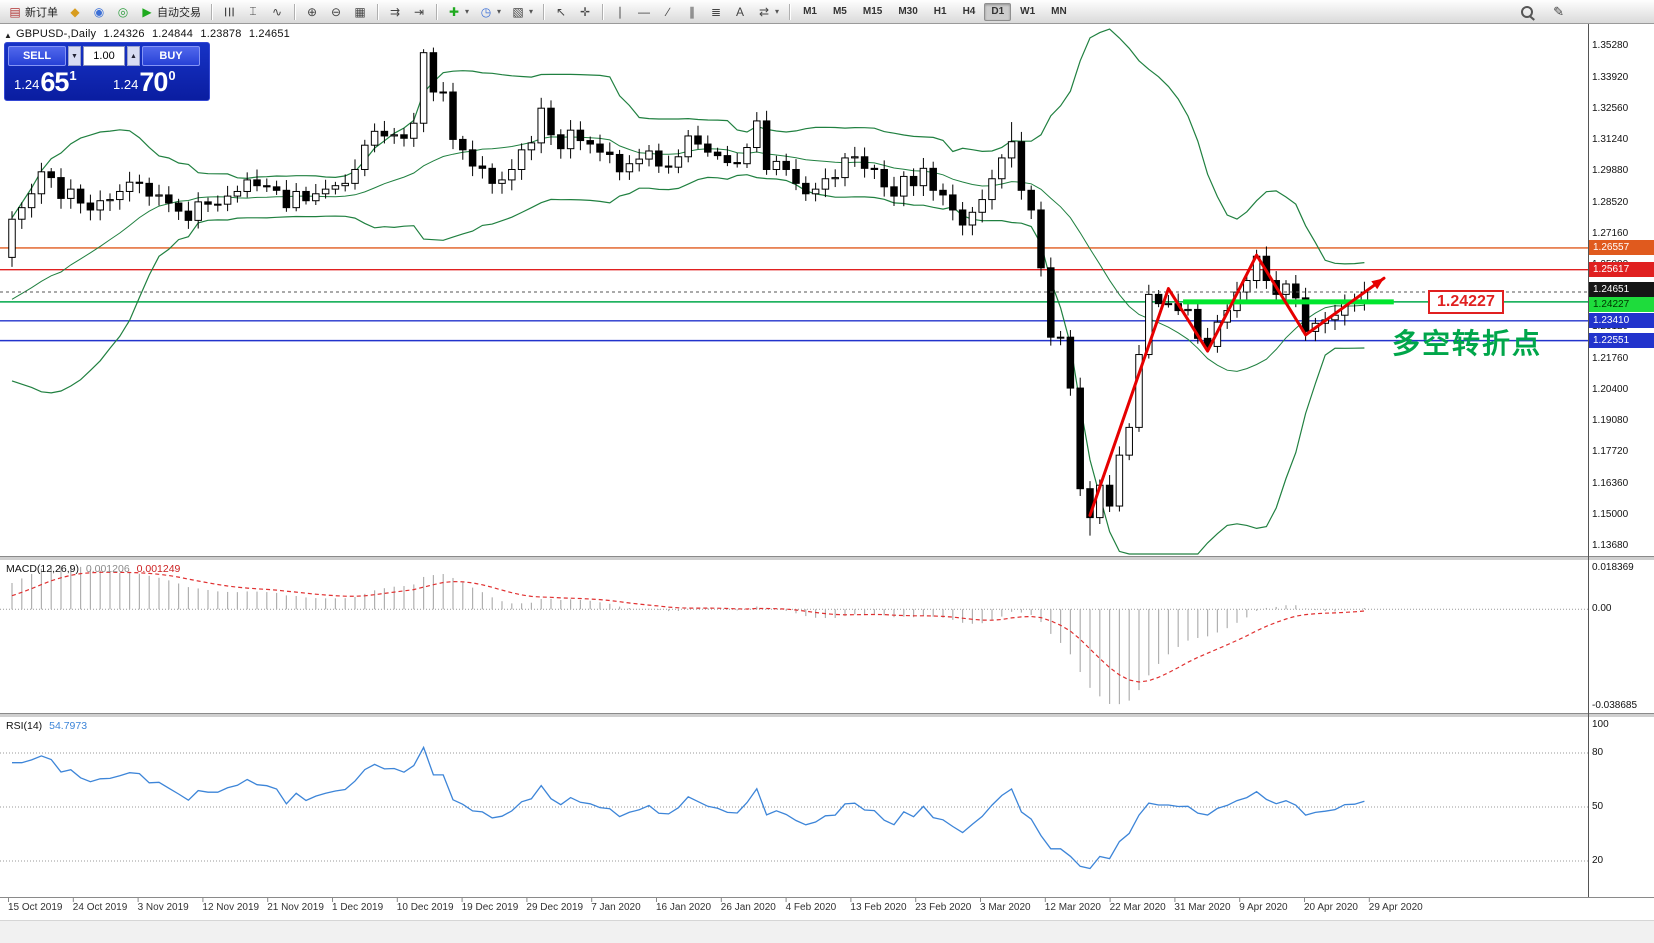 This screenshot has height=943, width=1654. Describe the element at coordinates (1331, 907) in the screenshot. I see `date-label: 20 Apr 2020` at that location.